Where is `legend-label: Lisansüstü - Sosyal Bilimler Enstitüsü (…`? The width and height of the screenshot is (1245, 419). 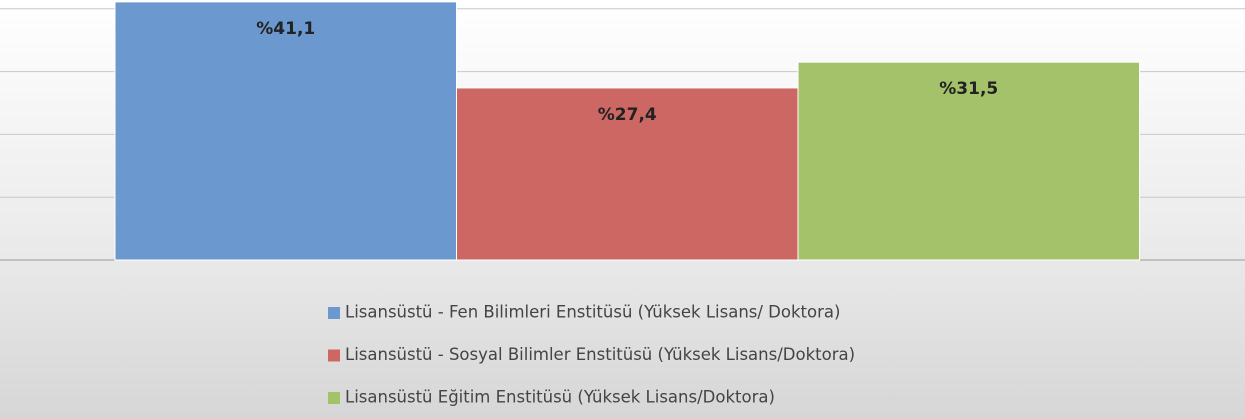 legend-label: Lisansüstü - Sosyal Bilimler Enstitüsü (… is located at coordinates (600, 354).